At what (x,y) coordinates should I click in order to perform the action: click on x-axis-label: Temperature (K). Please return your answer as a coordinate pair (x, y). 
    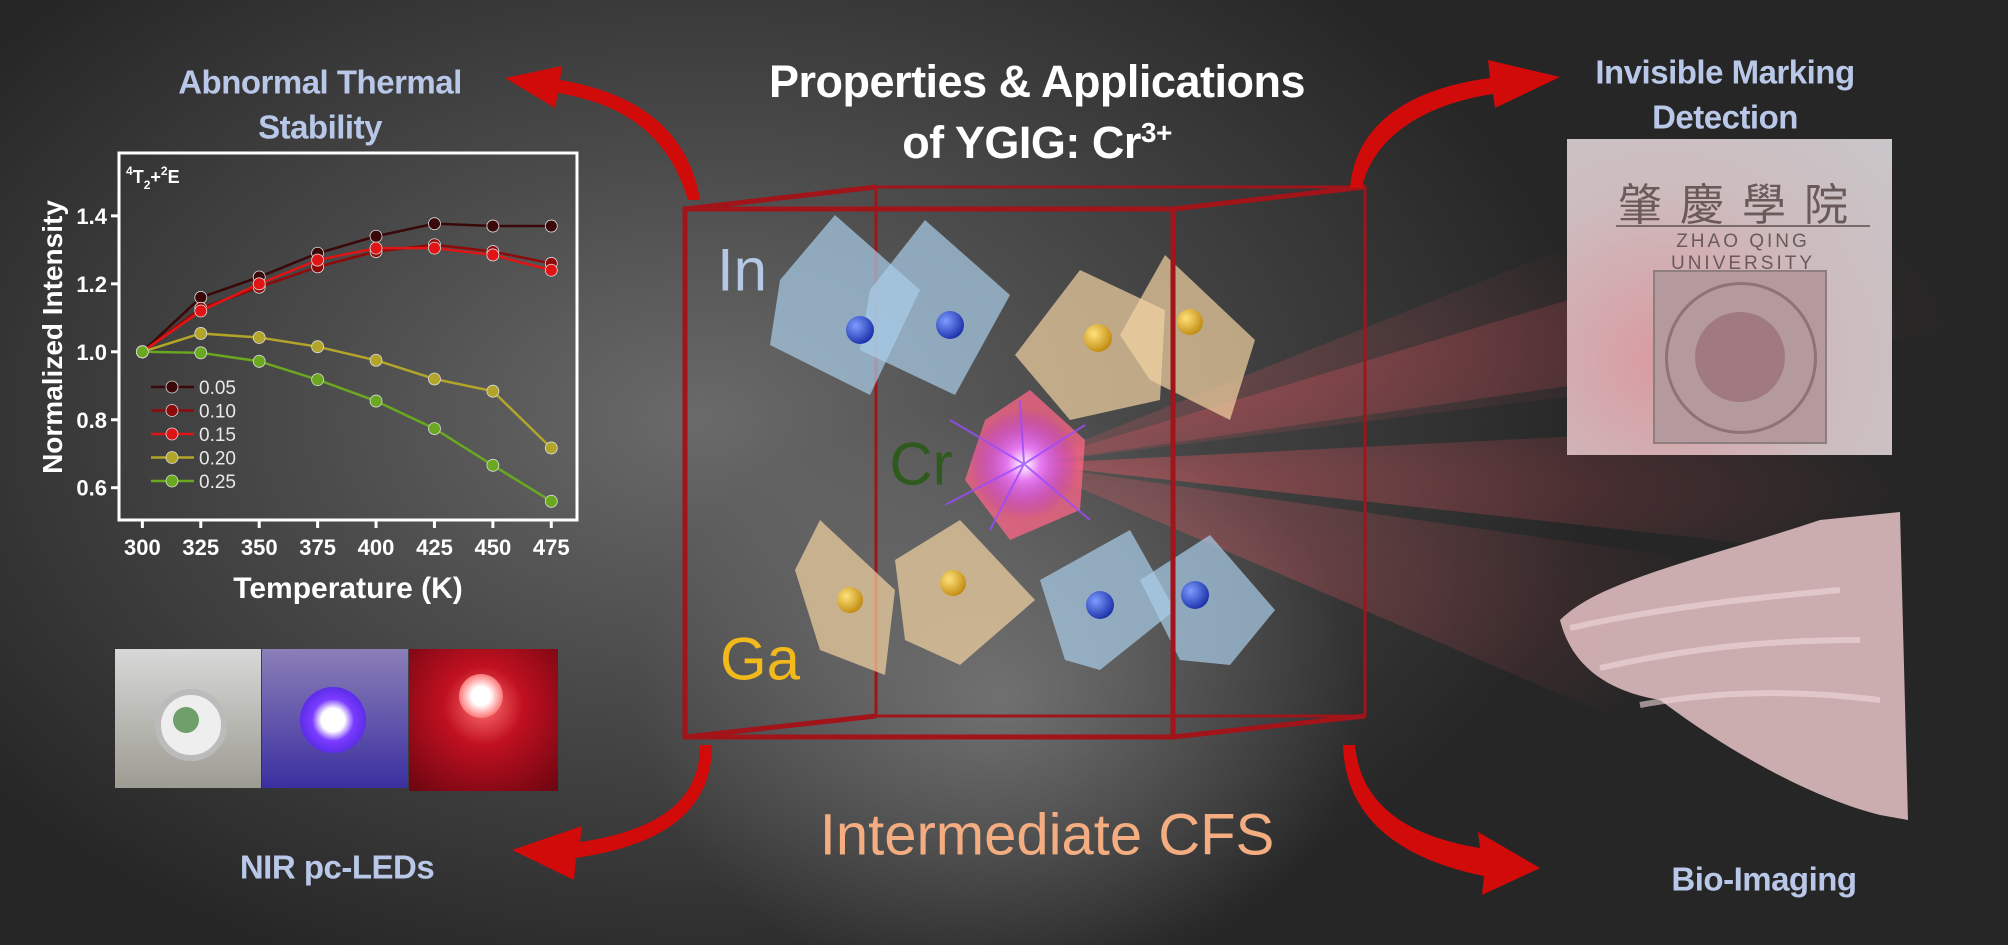
    Looking at the image, I should click on (347, 588).